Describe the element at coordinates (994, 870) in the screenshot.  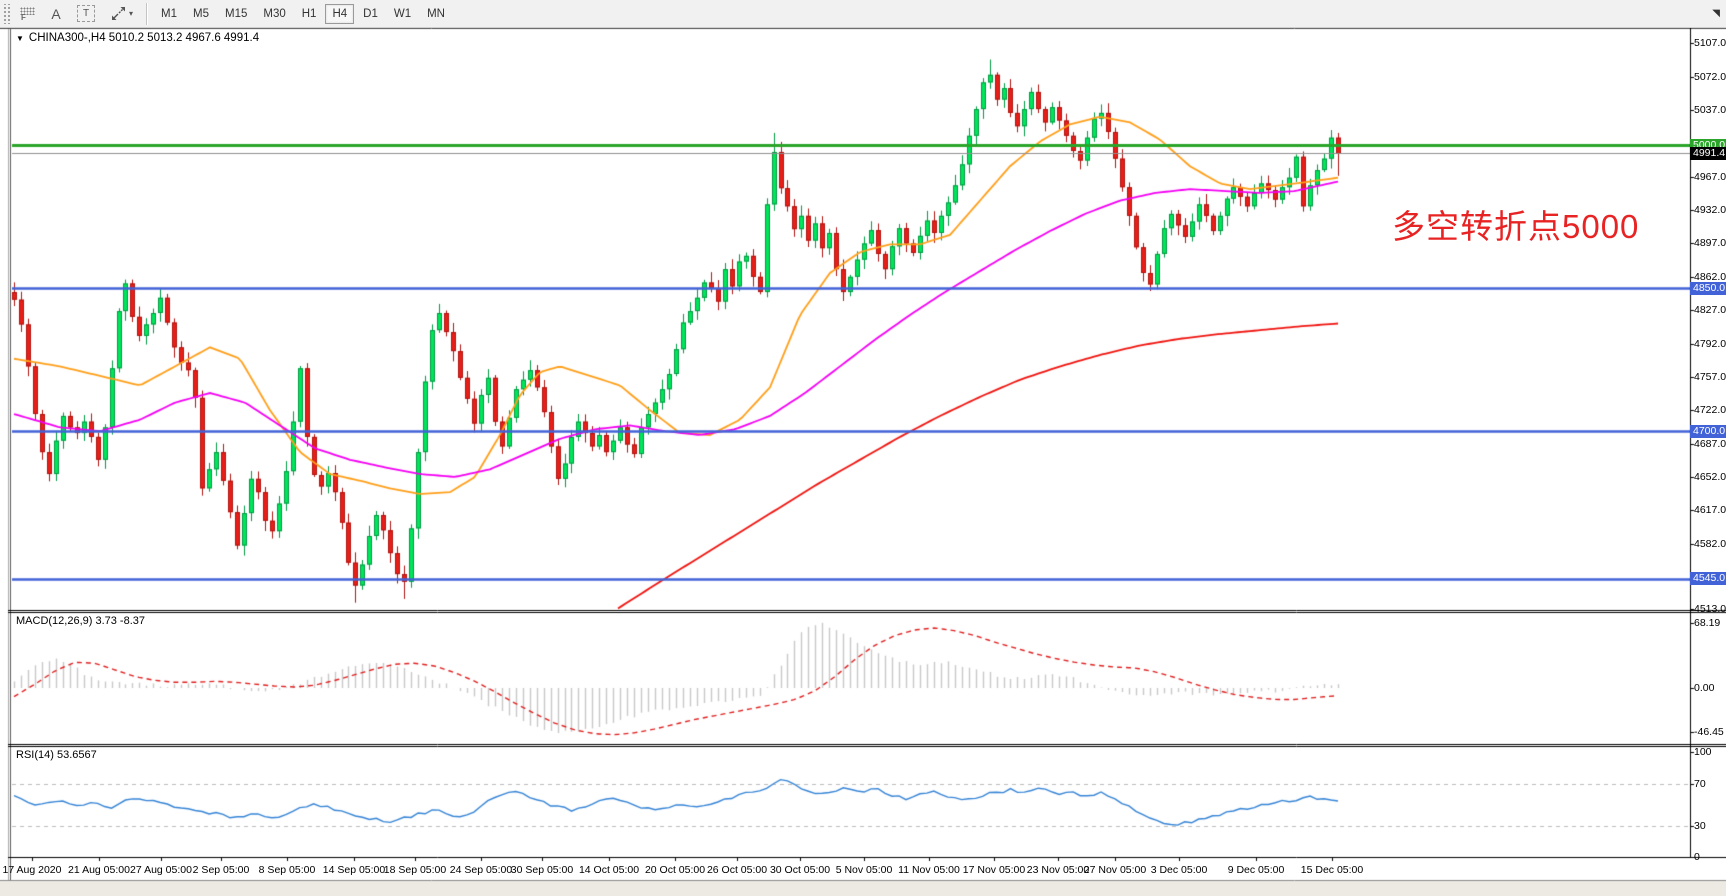
I see `date-axis-label: 17 Nov 05:00` at that location.